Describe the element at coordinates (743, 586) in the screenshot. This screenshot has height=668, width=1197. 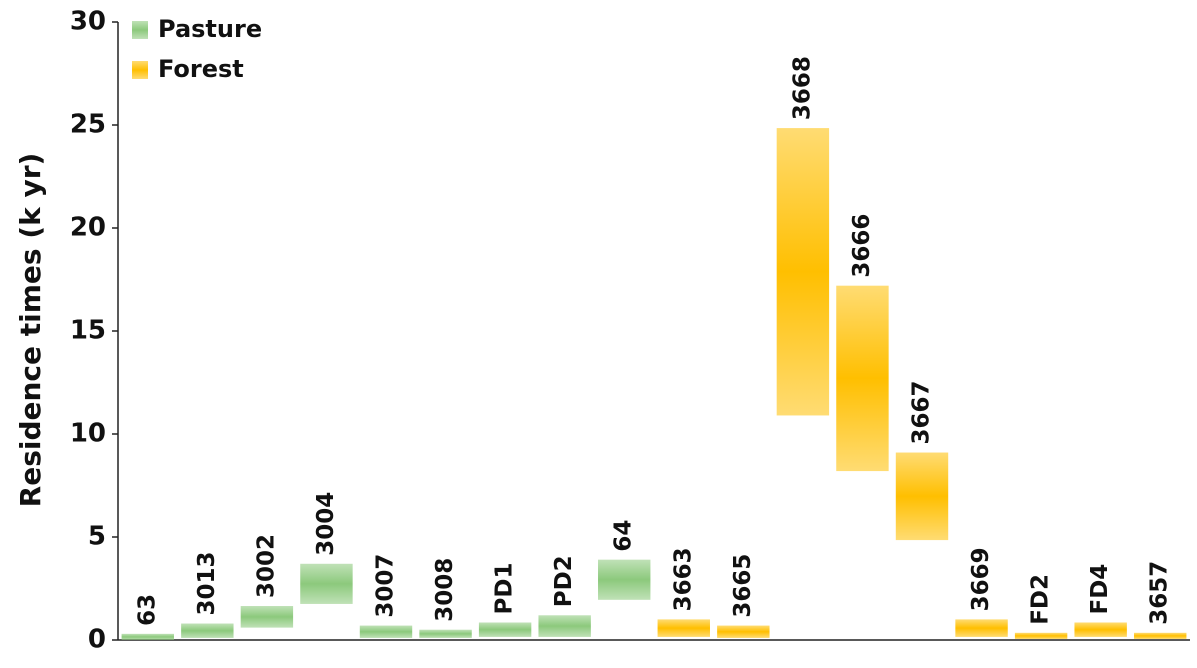
I see `bar-label: 3665` at that location.